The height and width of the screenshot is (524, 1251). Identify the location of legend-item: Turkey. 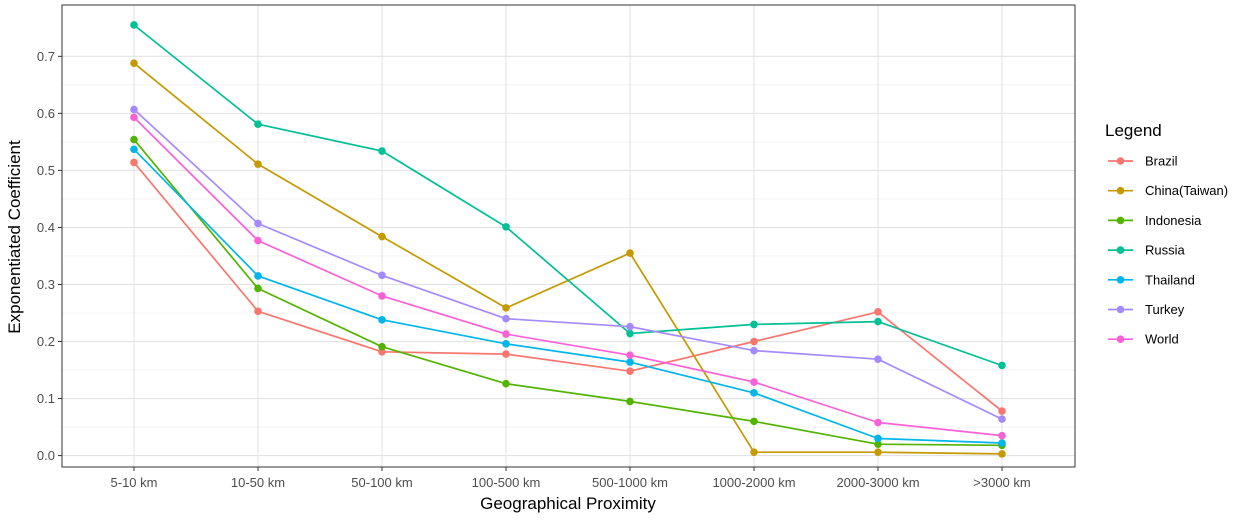
(1146, 309).